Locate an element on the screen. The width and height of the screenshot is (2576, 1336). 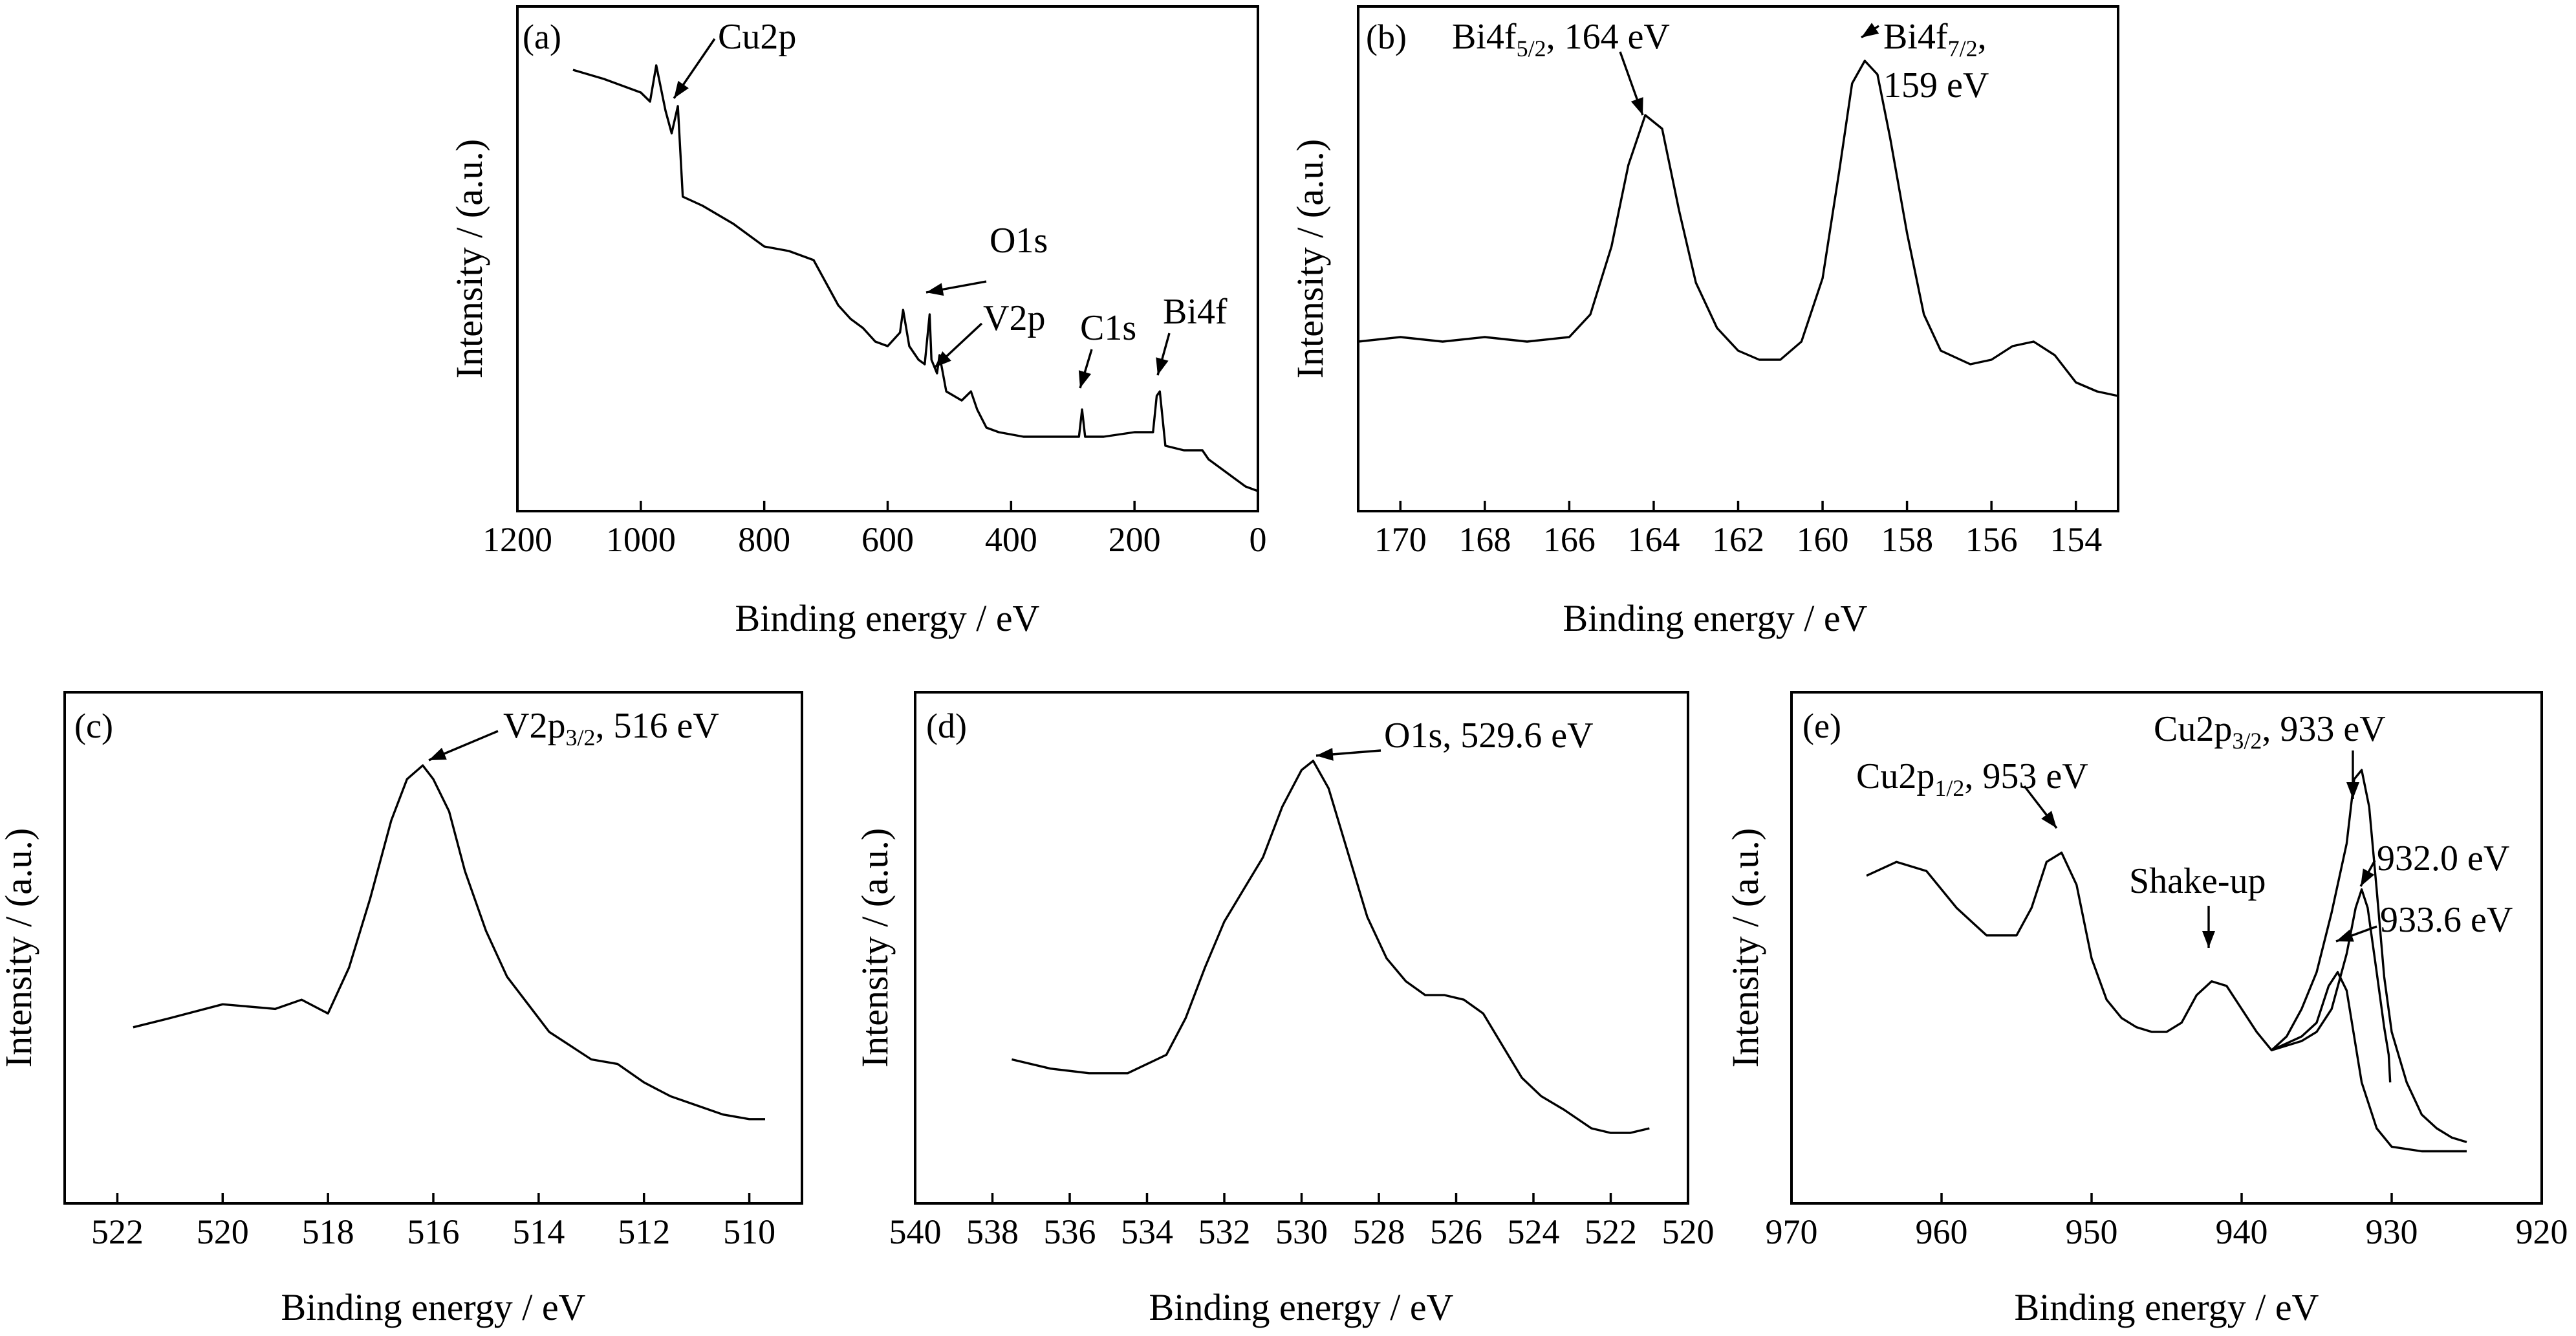
panel-b-frame is located at coordinates (1738, 258).